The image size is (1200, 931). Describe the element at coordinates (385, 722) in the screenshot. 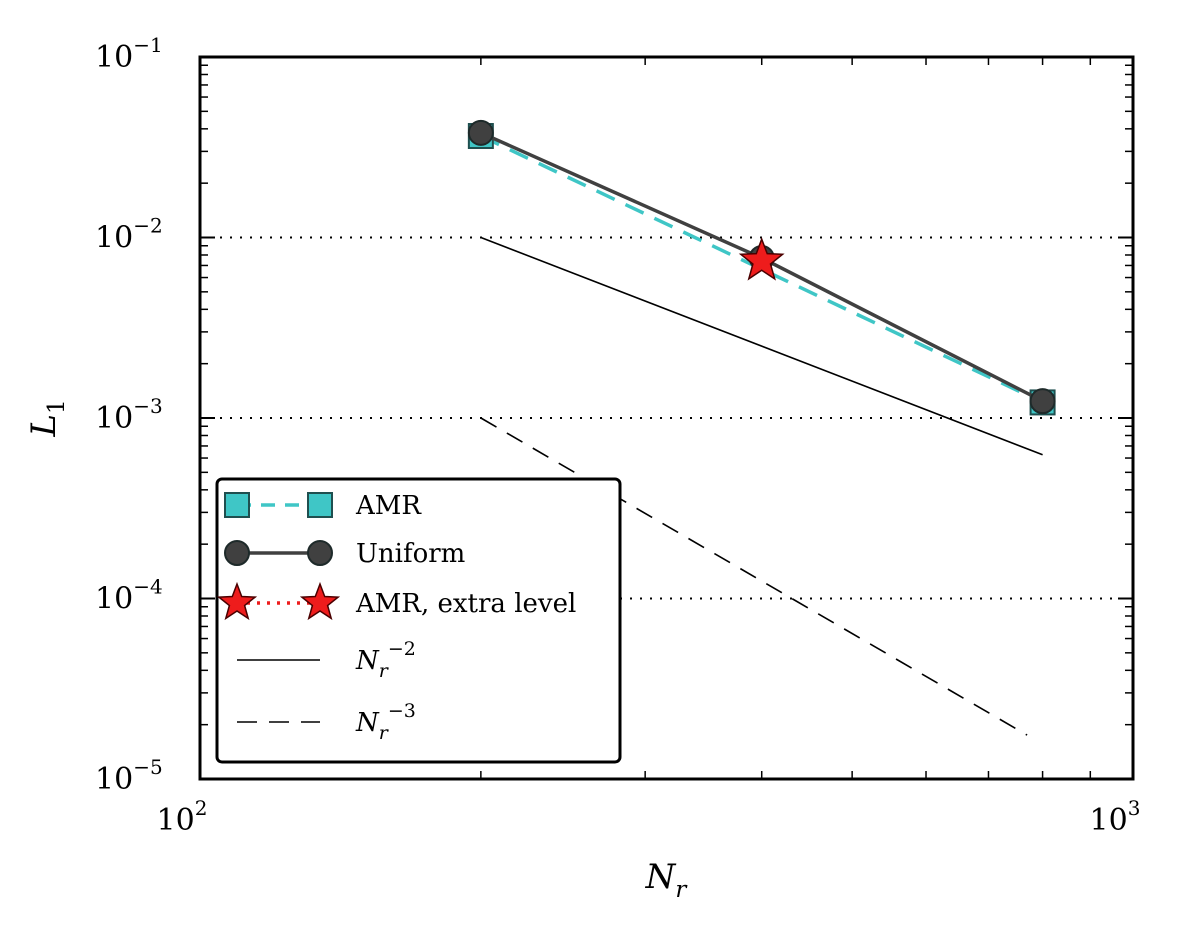

I see `legend-label-4: Nr−3` at that location.